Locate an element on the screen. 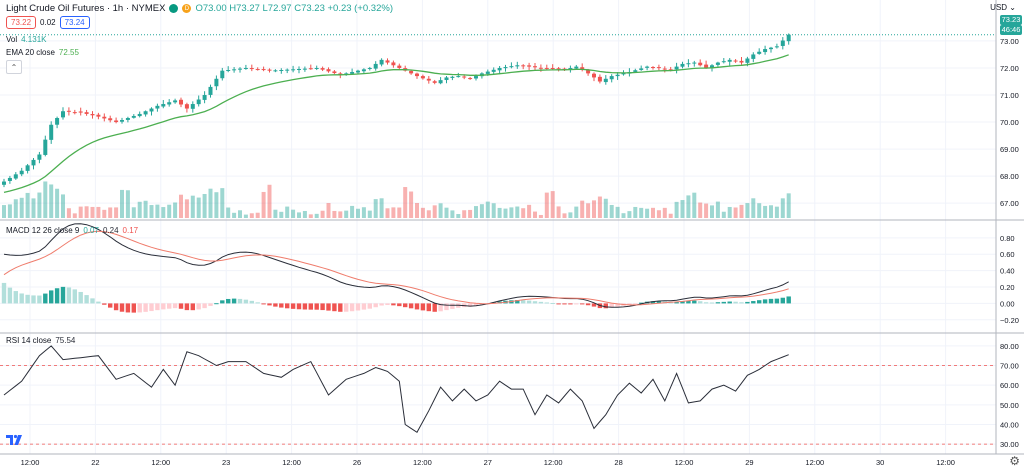  macd-line is located at coordinates (396, 265).